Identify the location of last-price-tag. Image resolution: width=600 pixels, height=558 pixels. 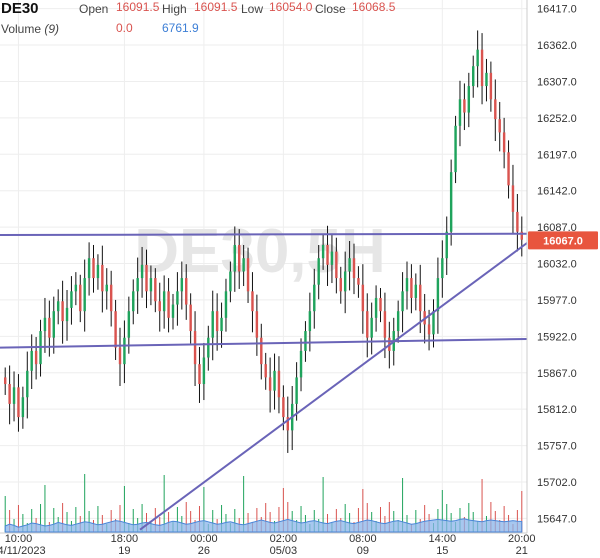
(563, 240).